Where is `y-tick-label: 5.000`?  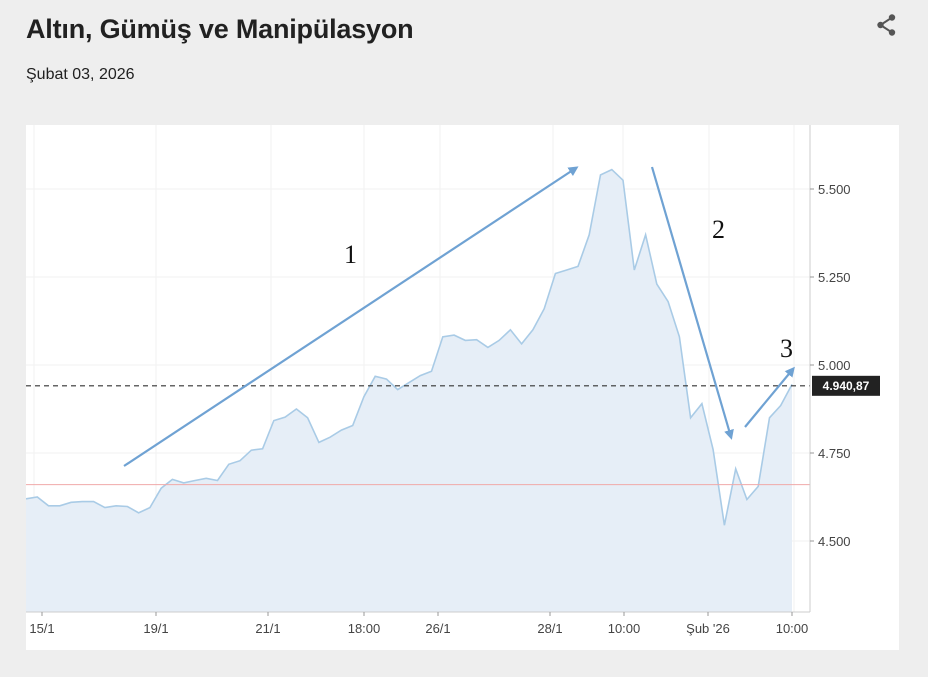
y-tick-label: 5.000 is located at coordinates (834, 365).